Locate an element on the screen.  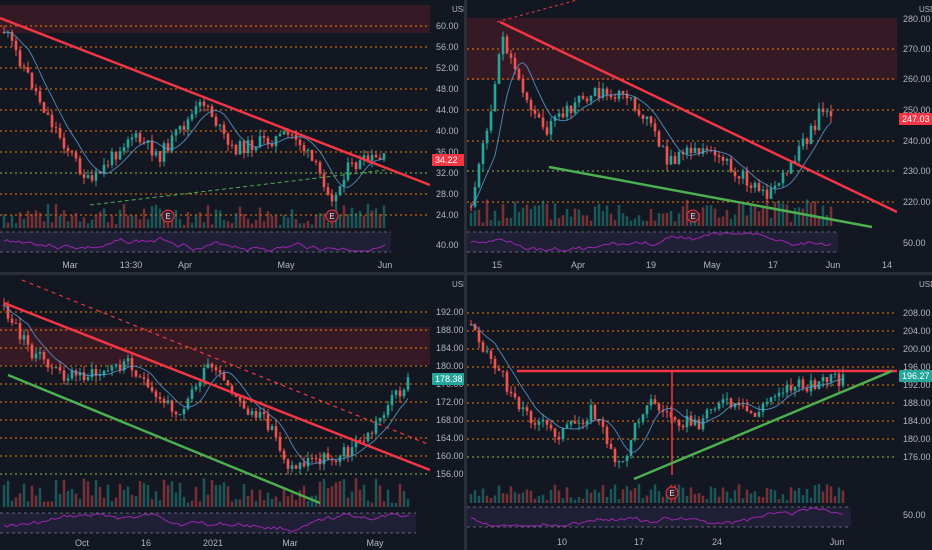
time-tick-label: 14 is located at coordinates (887, 265).